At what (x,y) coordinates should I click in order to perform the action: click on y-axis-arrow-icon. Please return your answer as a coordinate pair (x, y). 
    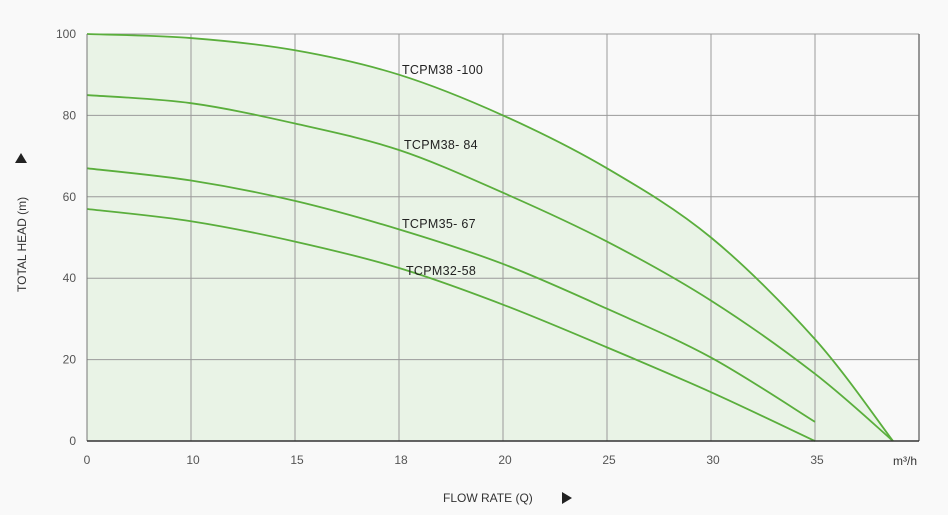
    Looking at the image, I should click on (21, 158).